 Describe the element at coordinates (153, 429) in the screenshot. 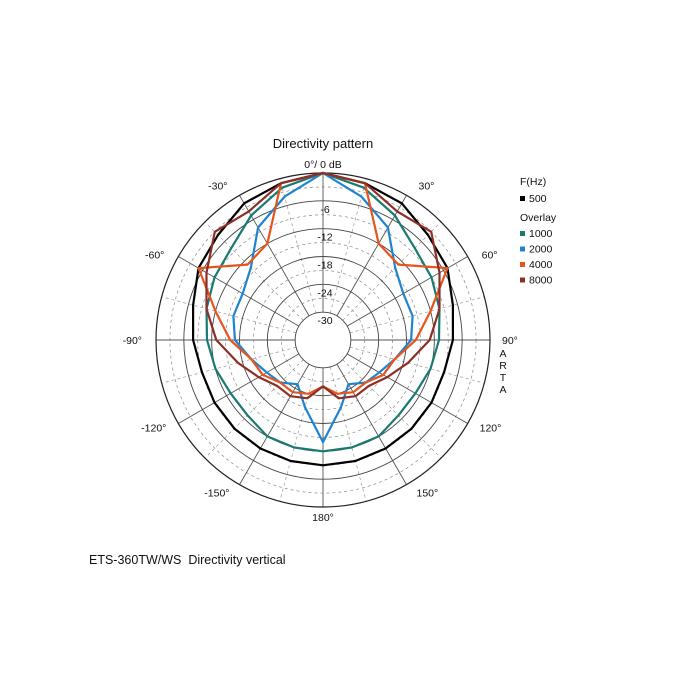

I see `angle-label: -120°` at that location.